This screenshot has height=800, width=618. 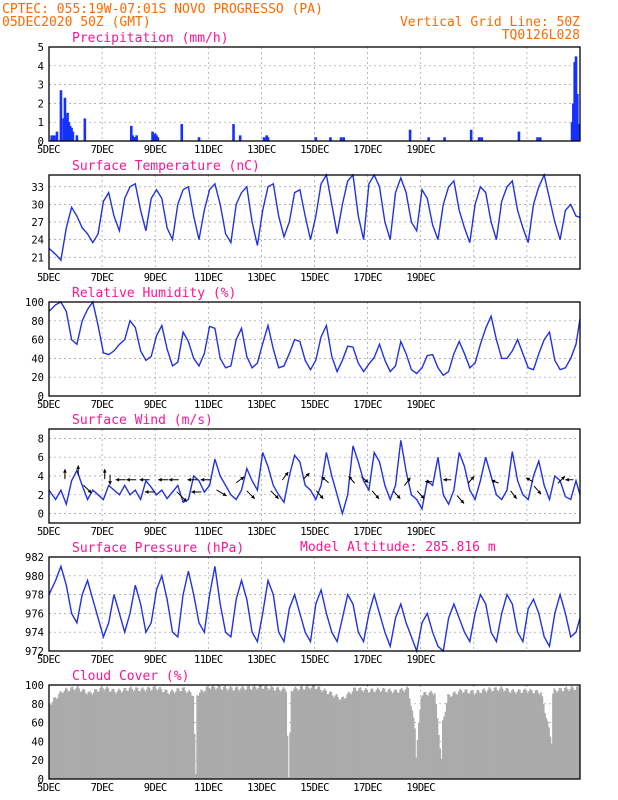 I want to click on run-id-header: TQ0126L028, so click(x=541, y=35).